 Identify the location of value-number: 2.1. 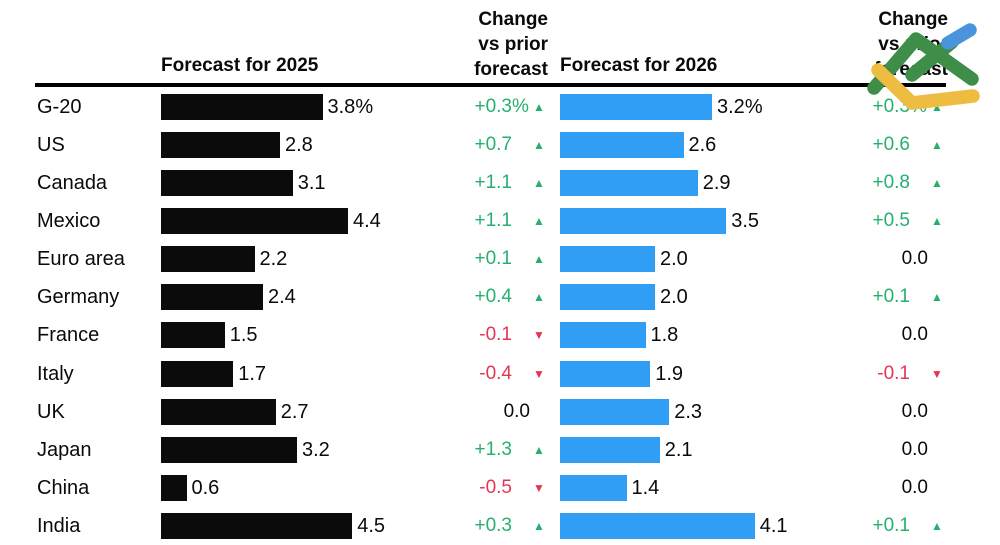
(678, 449).